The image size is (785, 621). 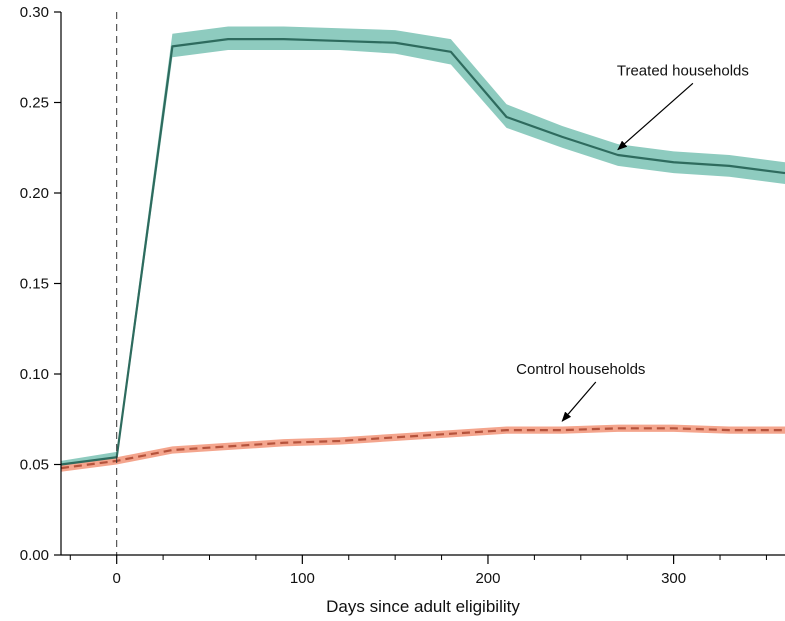 I want to click on x-tick-label: 300, so click(x=673, y=578).